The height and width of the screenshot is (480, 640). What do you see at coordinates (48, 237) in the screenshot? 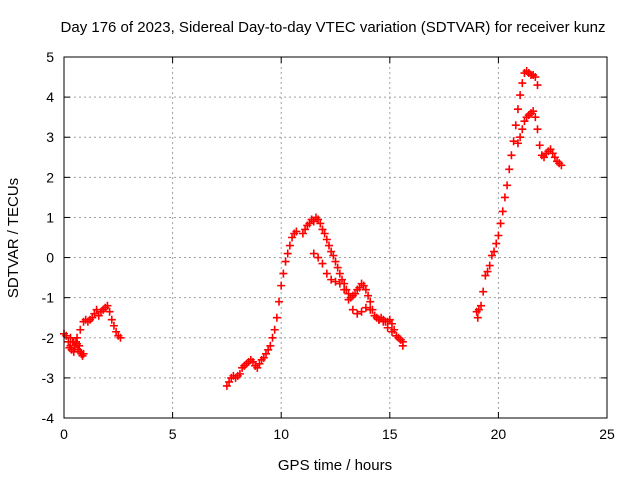
I see `y-tick-labels: -4 -3 -2 -1 0 1 2 3 4 5` at bounding box center [48, 237].